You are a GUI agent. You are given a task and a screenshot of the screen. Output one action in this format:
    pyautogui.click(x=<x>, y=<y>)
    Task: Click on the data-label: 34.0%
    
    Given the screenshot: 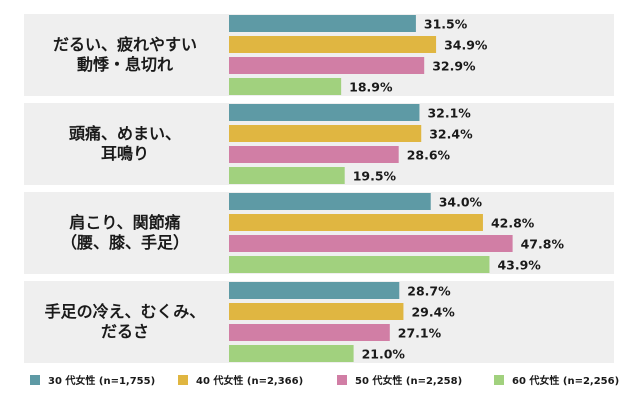 What is the action you would take?
    pyautogui.click(x=461, y=202)
    